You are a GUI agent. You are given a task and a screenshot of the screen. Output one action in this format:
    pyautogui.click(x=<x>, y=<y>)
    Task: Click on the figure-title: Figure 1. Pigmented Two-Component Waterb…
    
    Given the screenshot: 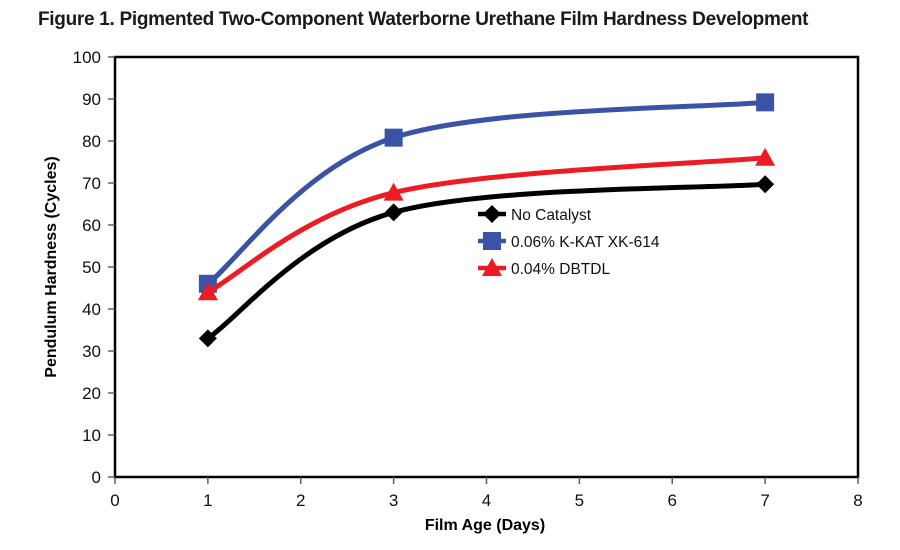 What is the action you would take?
    pyautogui.click(x=423, y=19)
    